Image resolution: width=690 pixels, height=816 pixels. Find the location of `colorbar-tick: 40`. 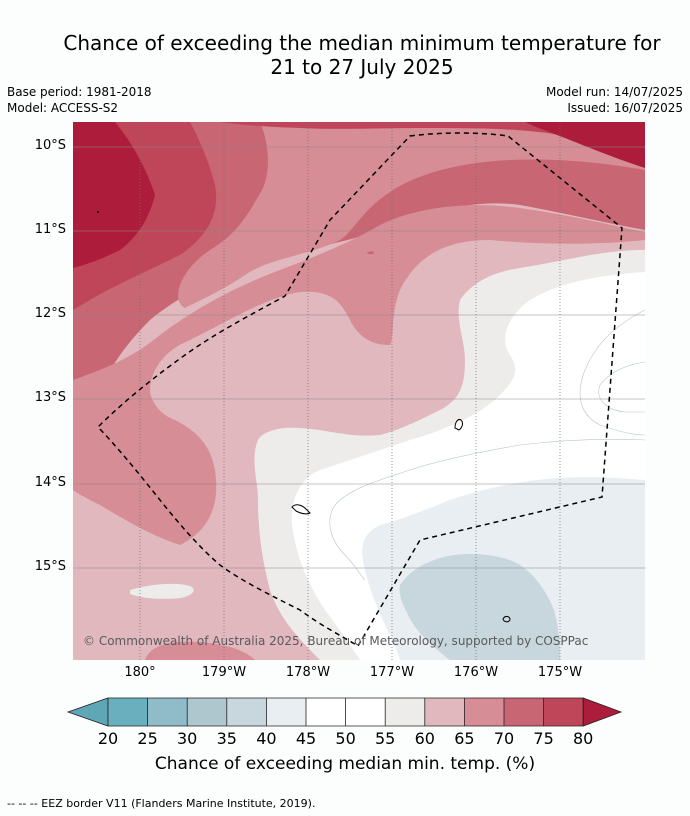

colorbar-tick: 40 is located at coordinates (266, 738).